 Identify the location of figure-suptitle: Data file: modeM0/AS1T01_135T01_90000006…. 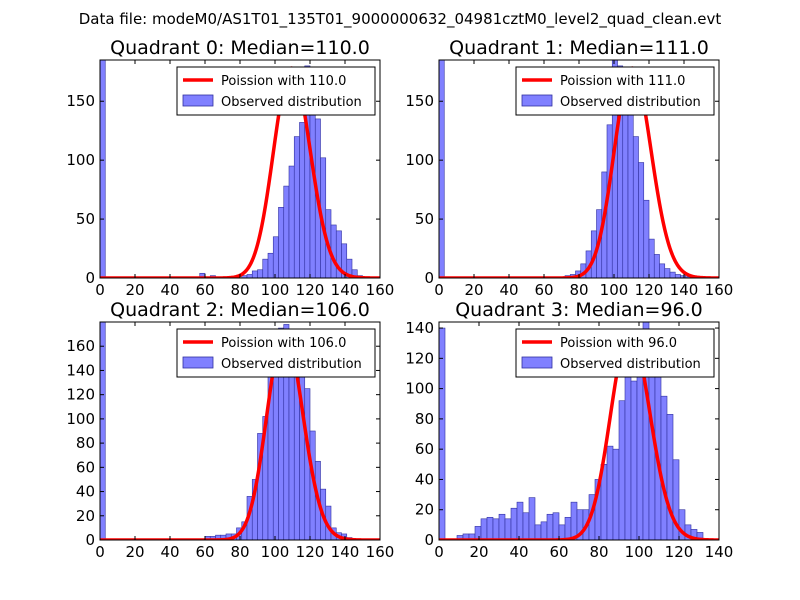
(400, 19).